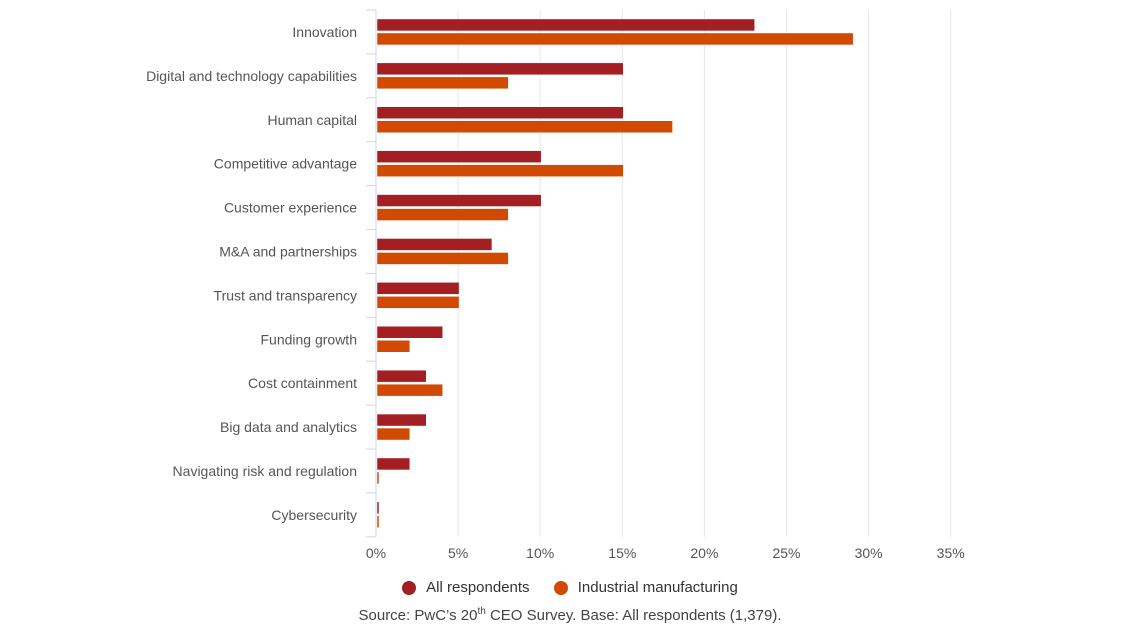  Describe the element at coordinates (478, 587) in the screenshot. I see `legend-label: All respondents` at that location.